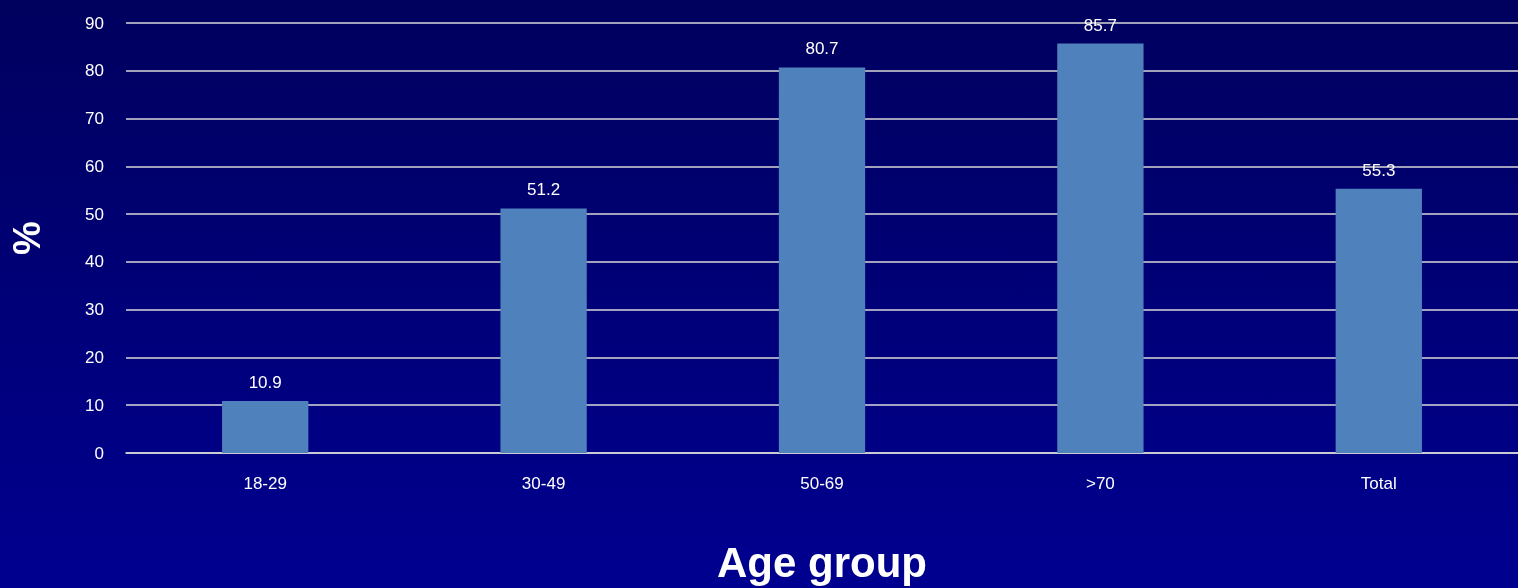 This screenshot has width=1518, height=588. Describe the element at coordinates (94, 262) in the screenshot. I see `y-tick-label: 40` at that location.